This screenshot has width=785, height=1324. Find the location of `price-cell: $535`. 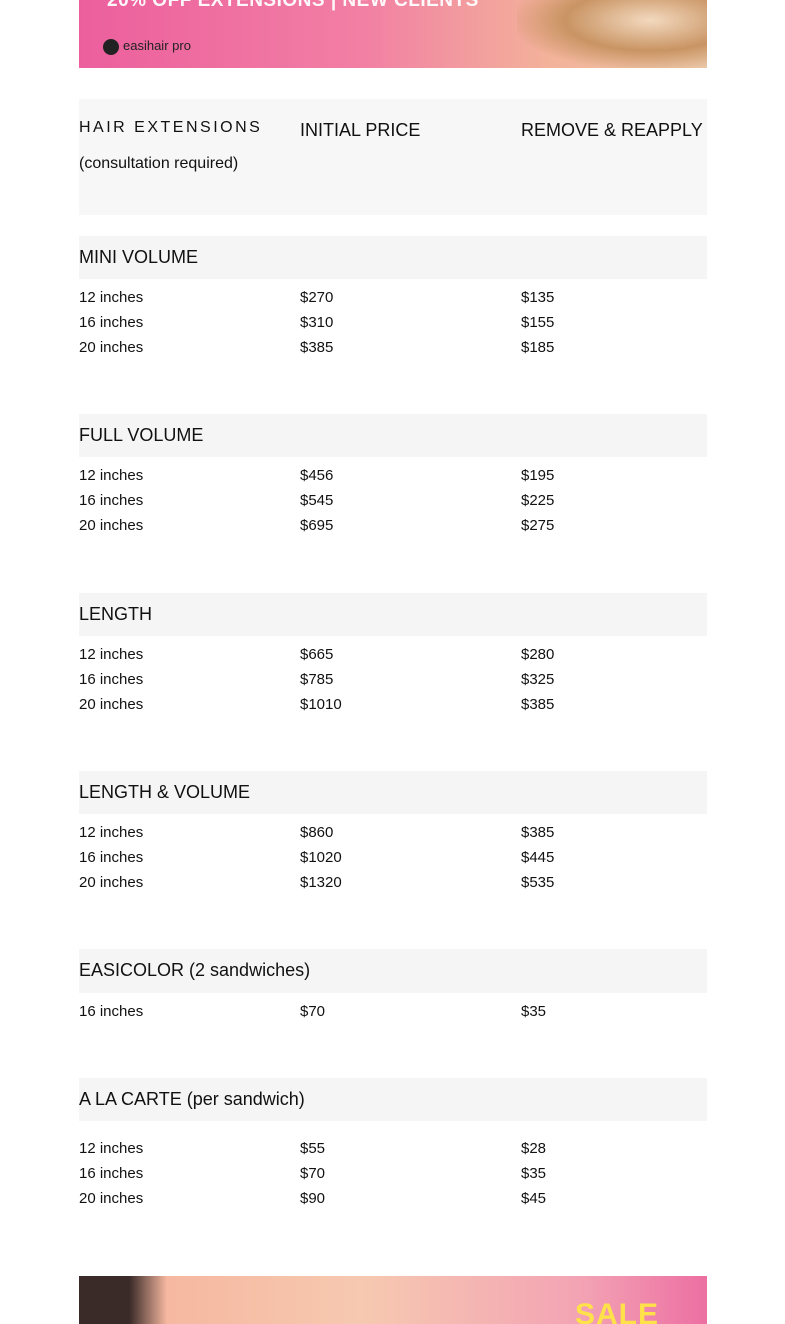

price-cell: $535 is located at coordinates (538, 882).